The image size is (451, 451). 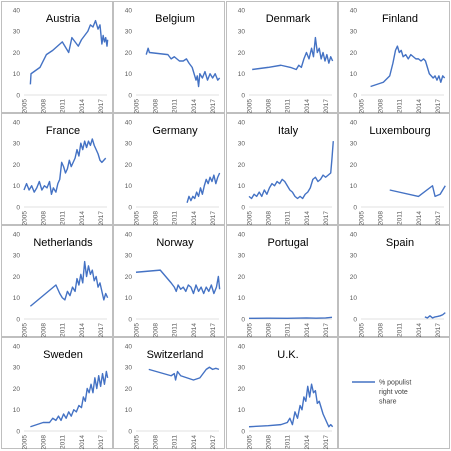 What do you see at coordinates (288, 19) in the screenshot?
I see `panel-title: Denmark` at bounding box center [288, 19].